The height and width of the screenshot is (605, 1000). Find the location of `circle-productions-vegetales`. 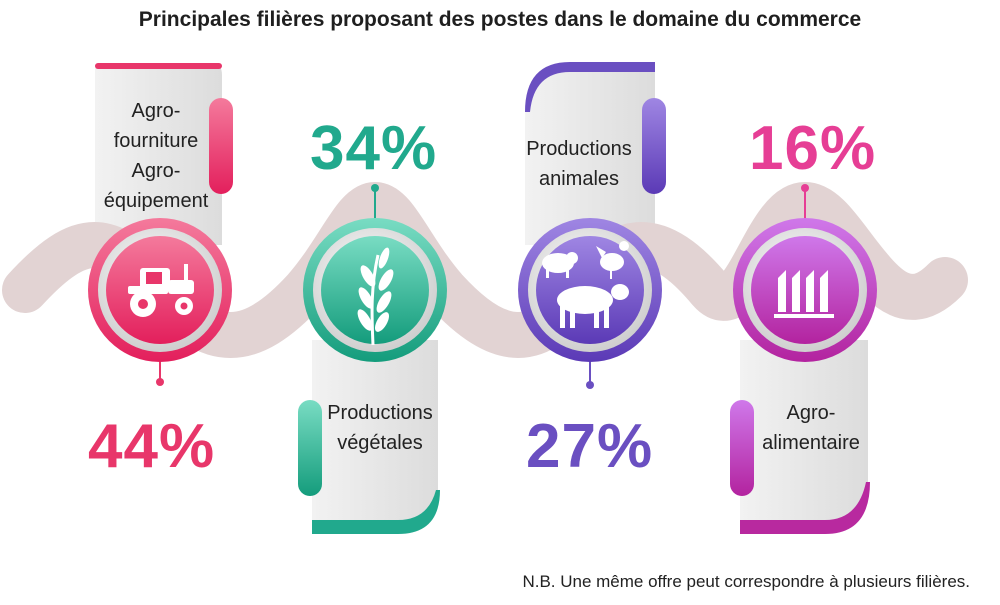

circle-productions-vegetales is located at coordinates (375, 290).